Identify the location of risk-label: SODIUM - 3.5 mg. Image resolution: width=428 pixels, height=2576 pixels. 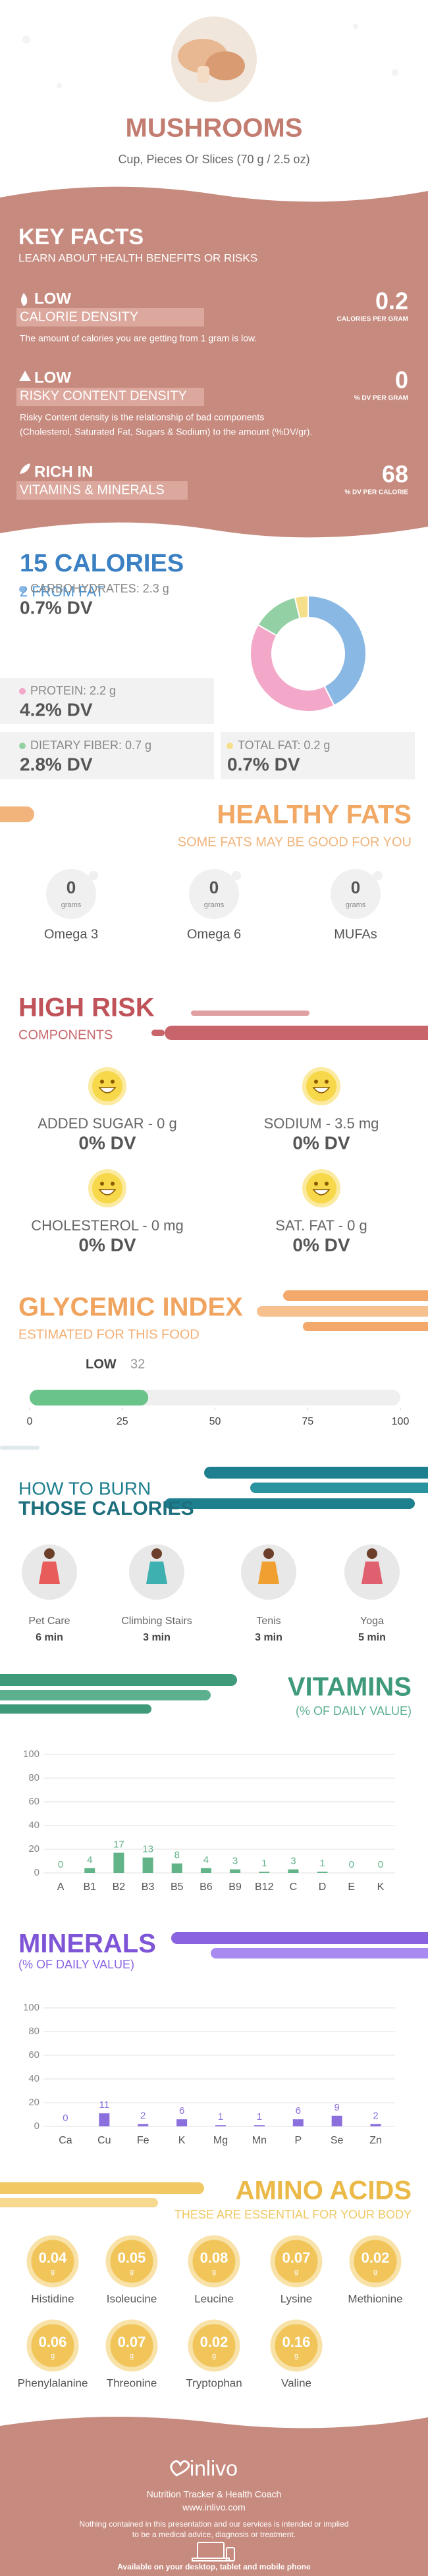
(321, 1123).